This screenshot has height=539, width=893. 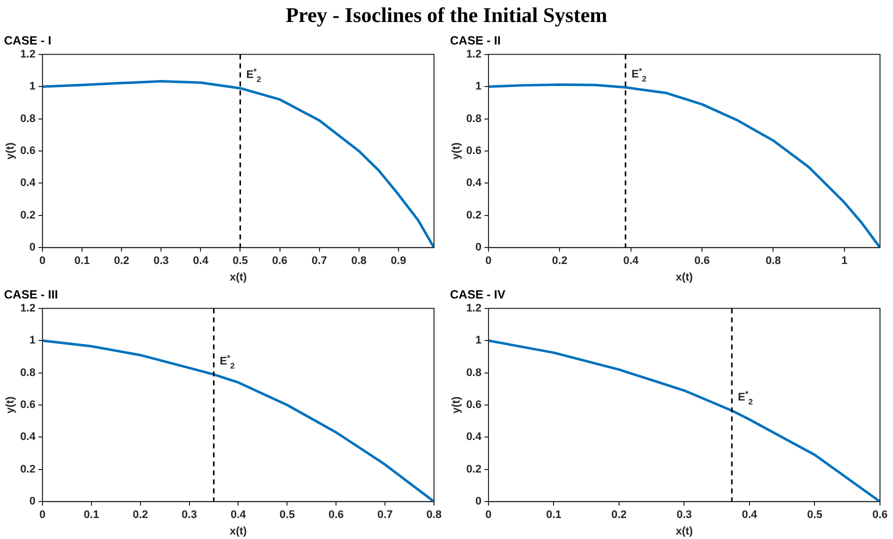 I want to click on chart-title: CASE - I, so click(x=28, y=41).